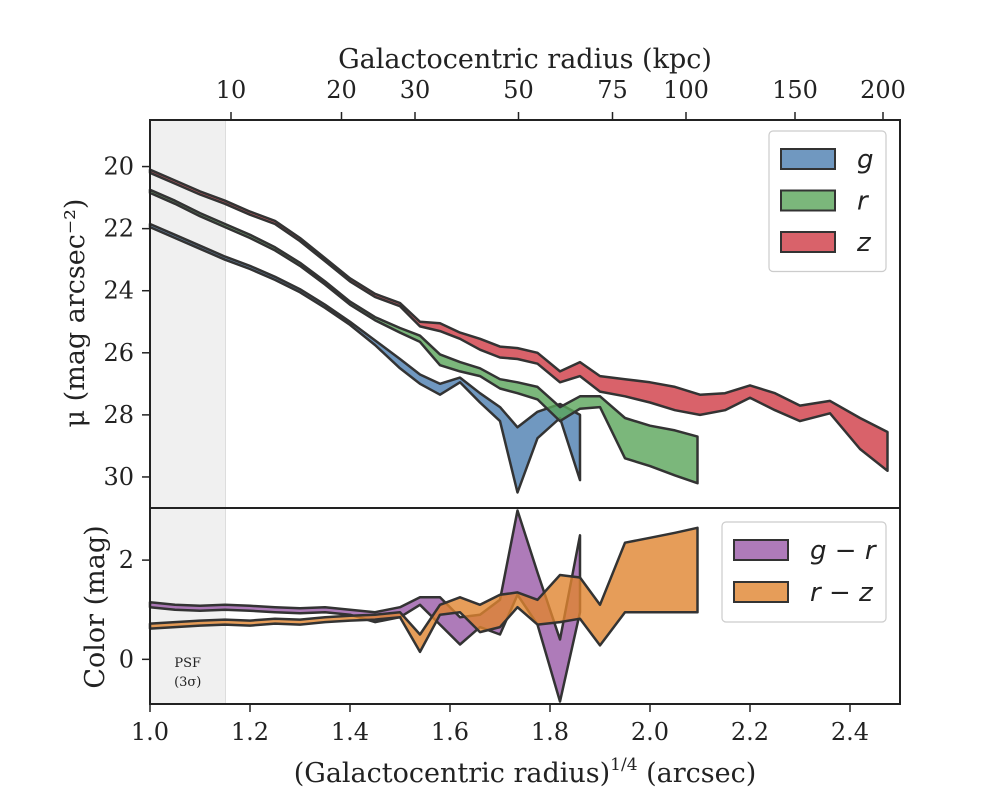  I want to click on legend-label-g: g, so click(865, 160).